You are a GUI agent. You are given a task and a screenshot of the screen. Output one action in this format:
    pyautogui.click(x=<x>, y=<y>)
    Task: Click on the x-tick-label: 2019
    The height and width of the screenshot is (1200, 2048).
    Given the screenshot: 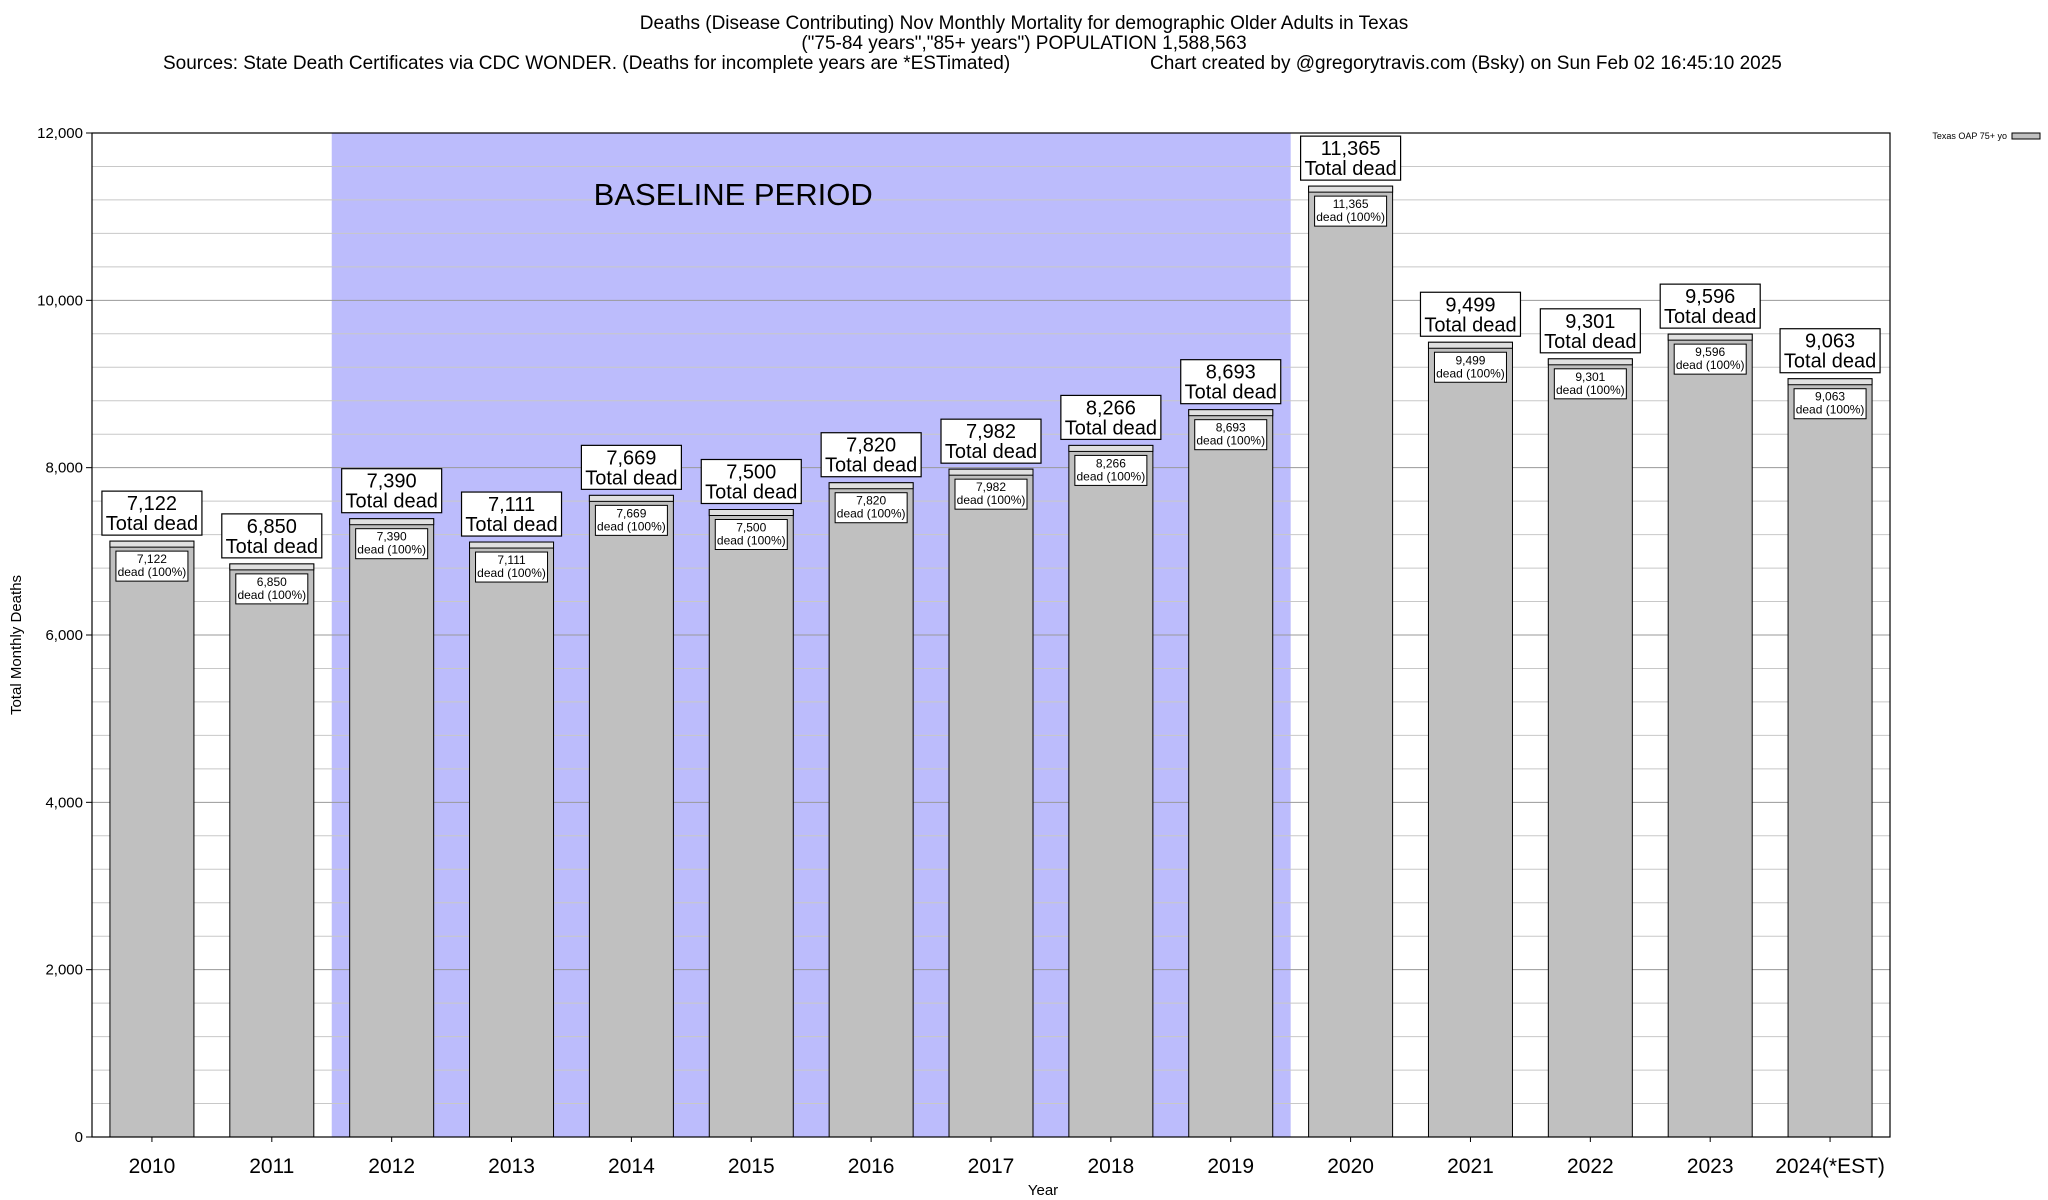 What is the action you would take?
    pyautogui.click(x=1230, y=1166)
    